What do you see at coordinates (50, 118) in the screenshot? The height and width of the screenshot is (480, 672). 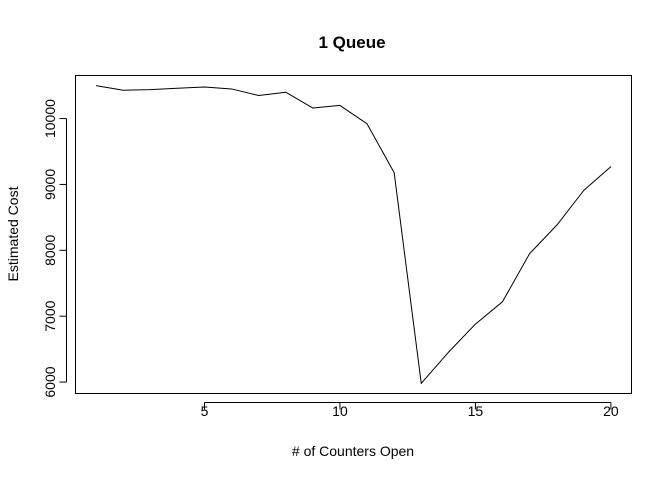 I see `y-tick-label: 10000` at bounding box center [50, 118].